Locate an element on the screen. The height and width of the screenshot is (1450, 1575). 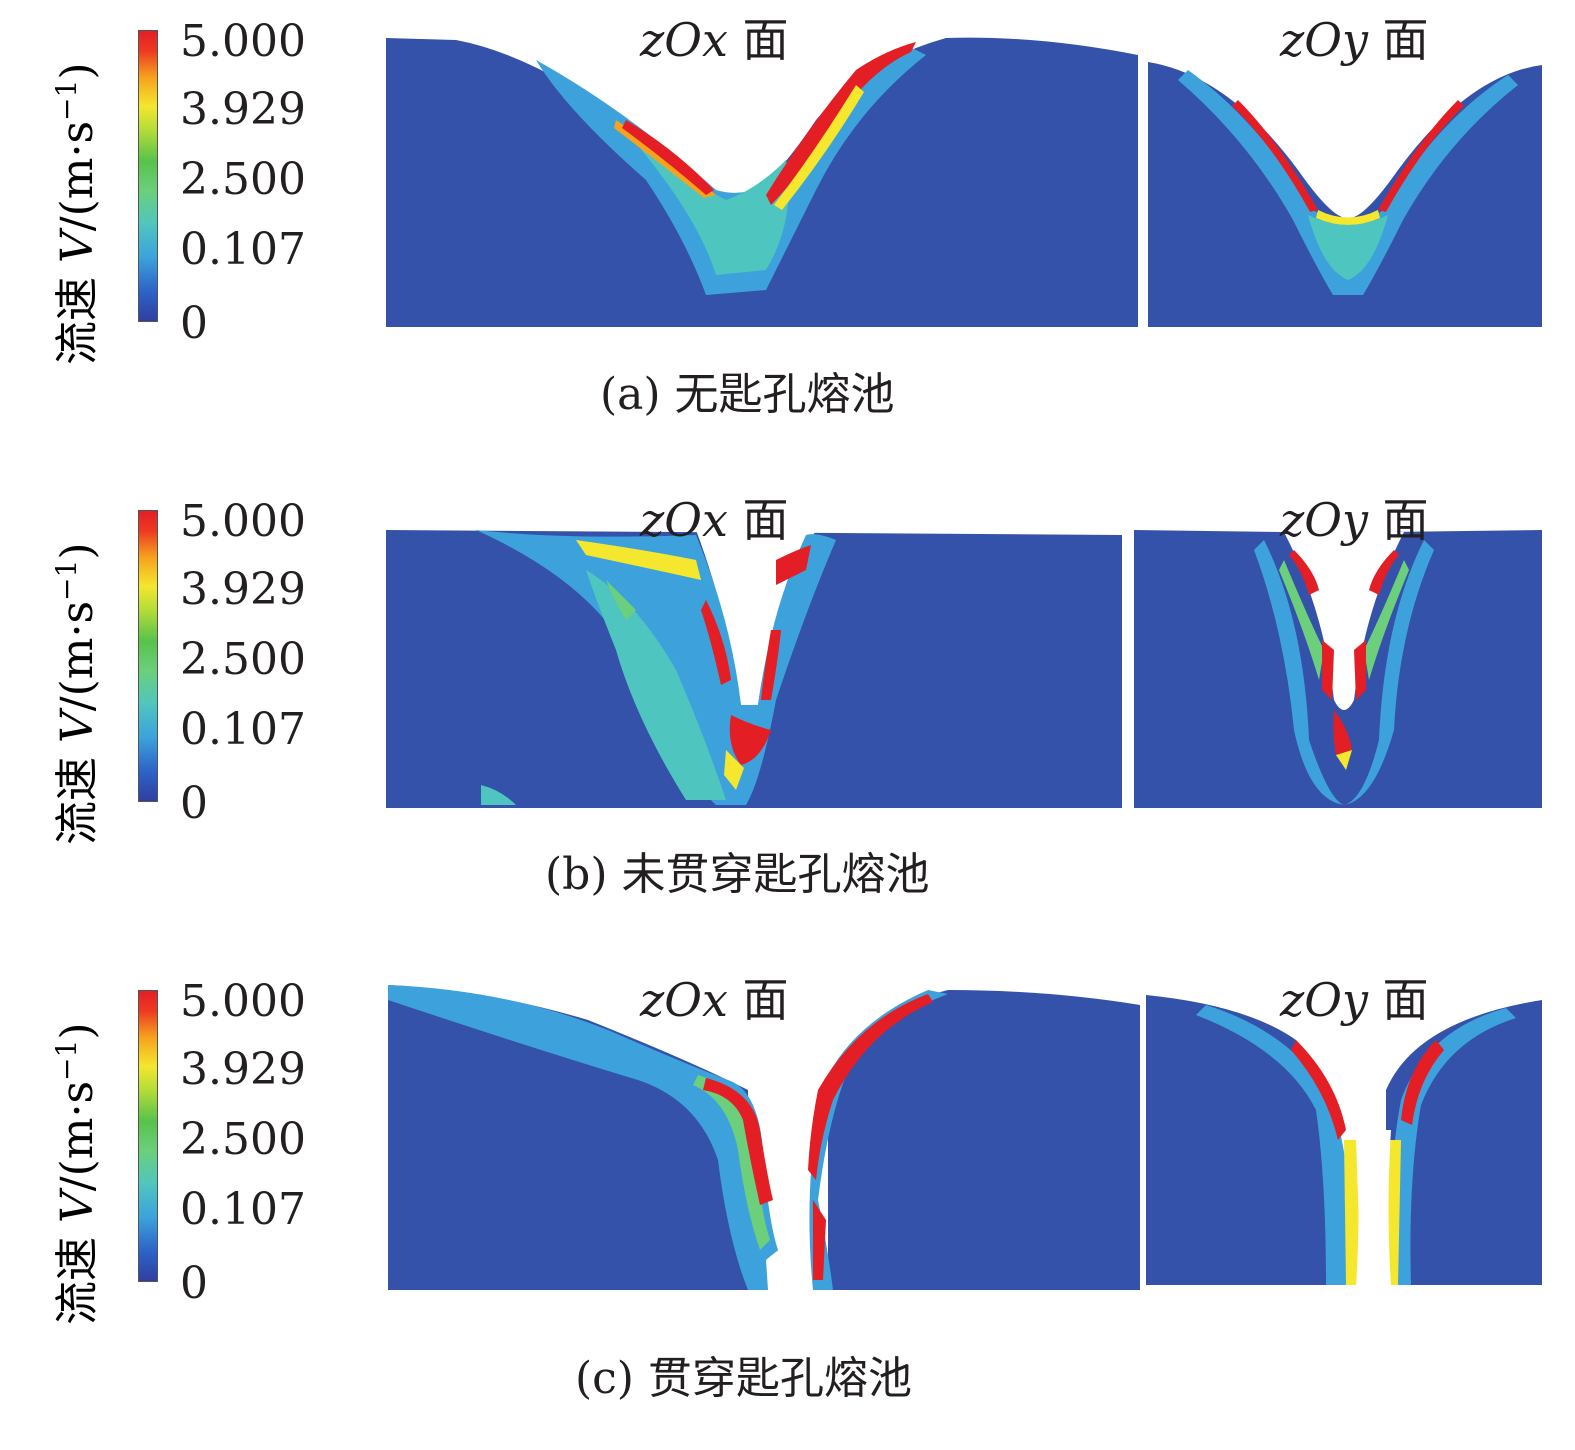
caption-b: (b) 未贯穿匙孔熔池 is located at coordinates (737, 874).